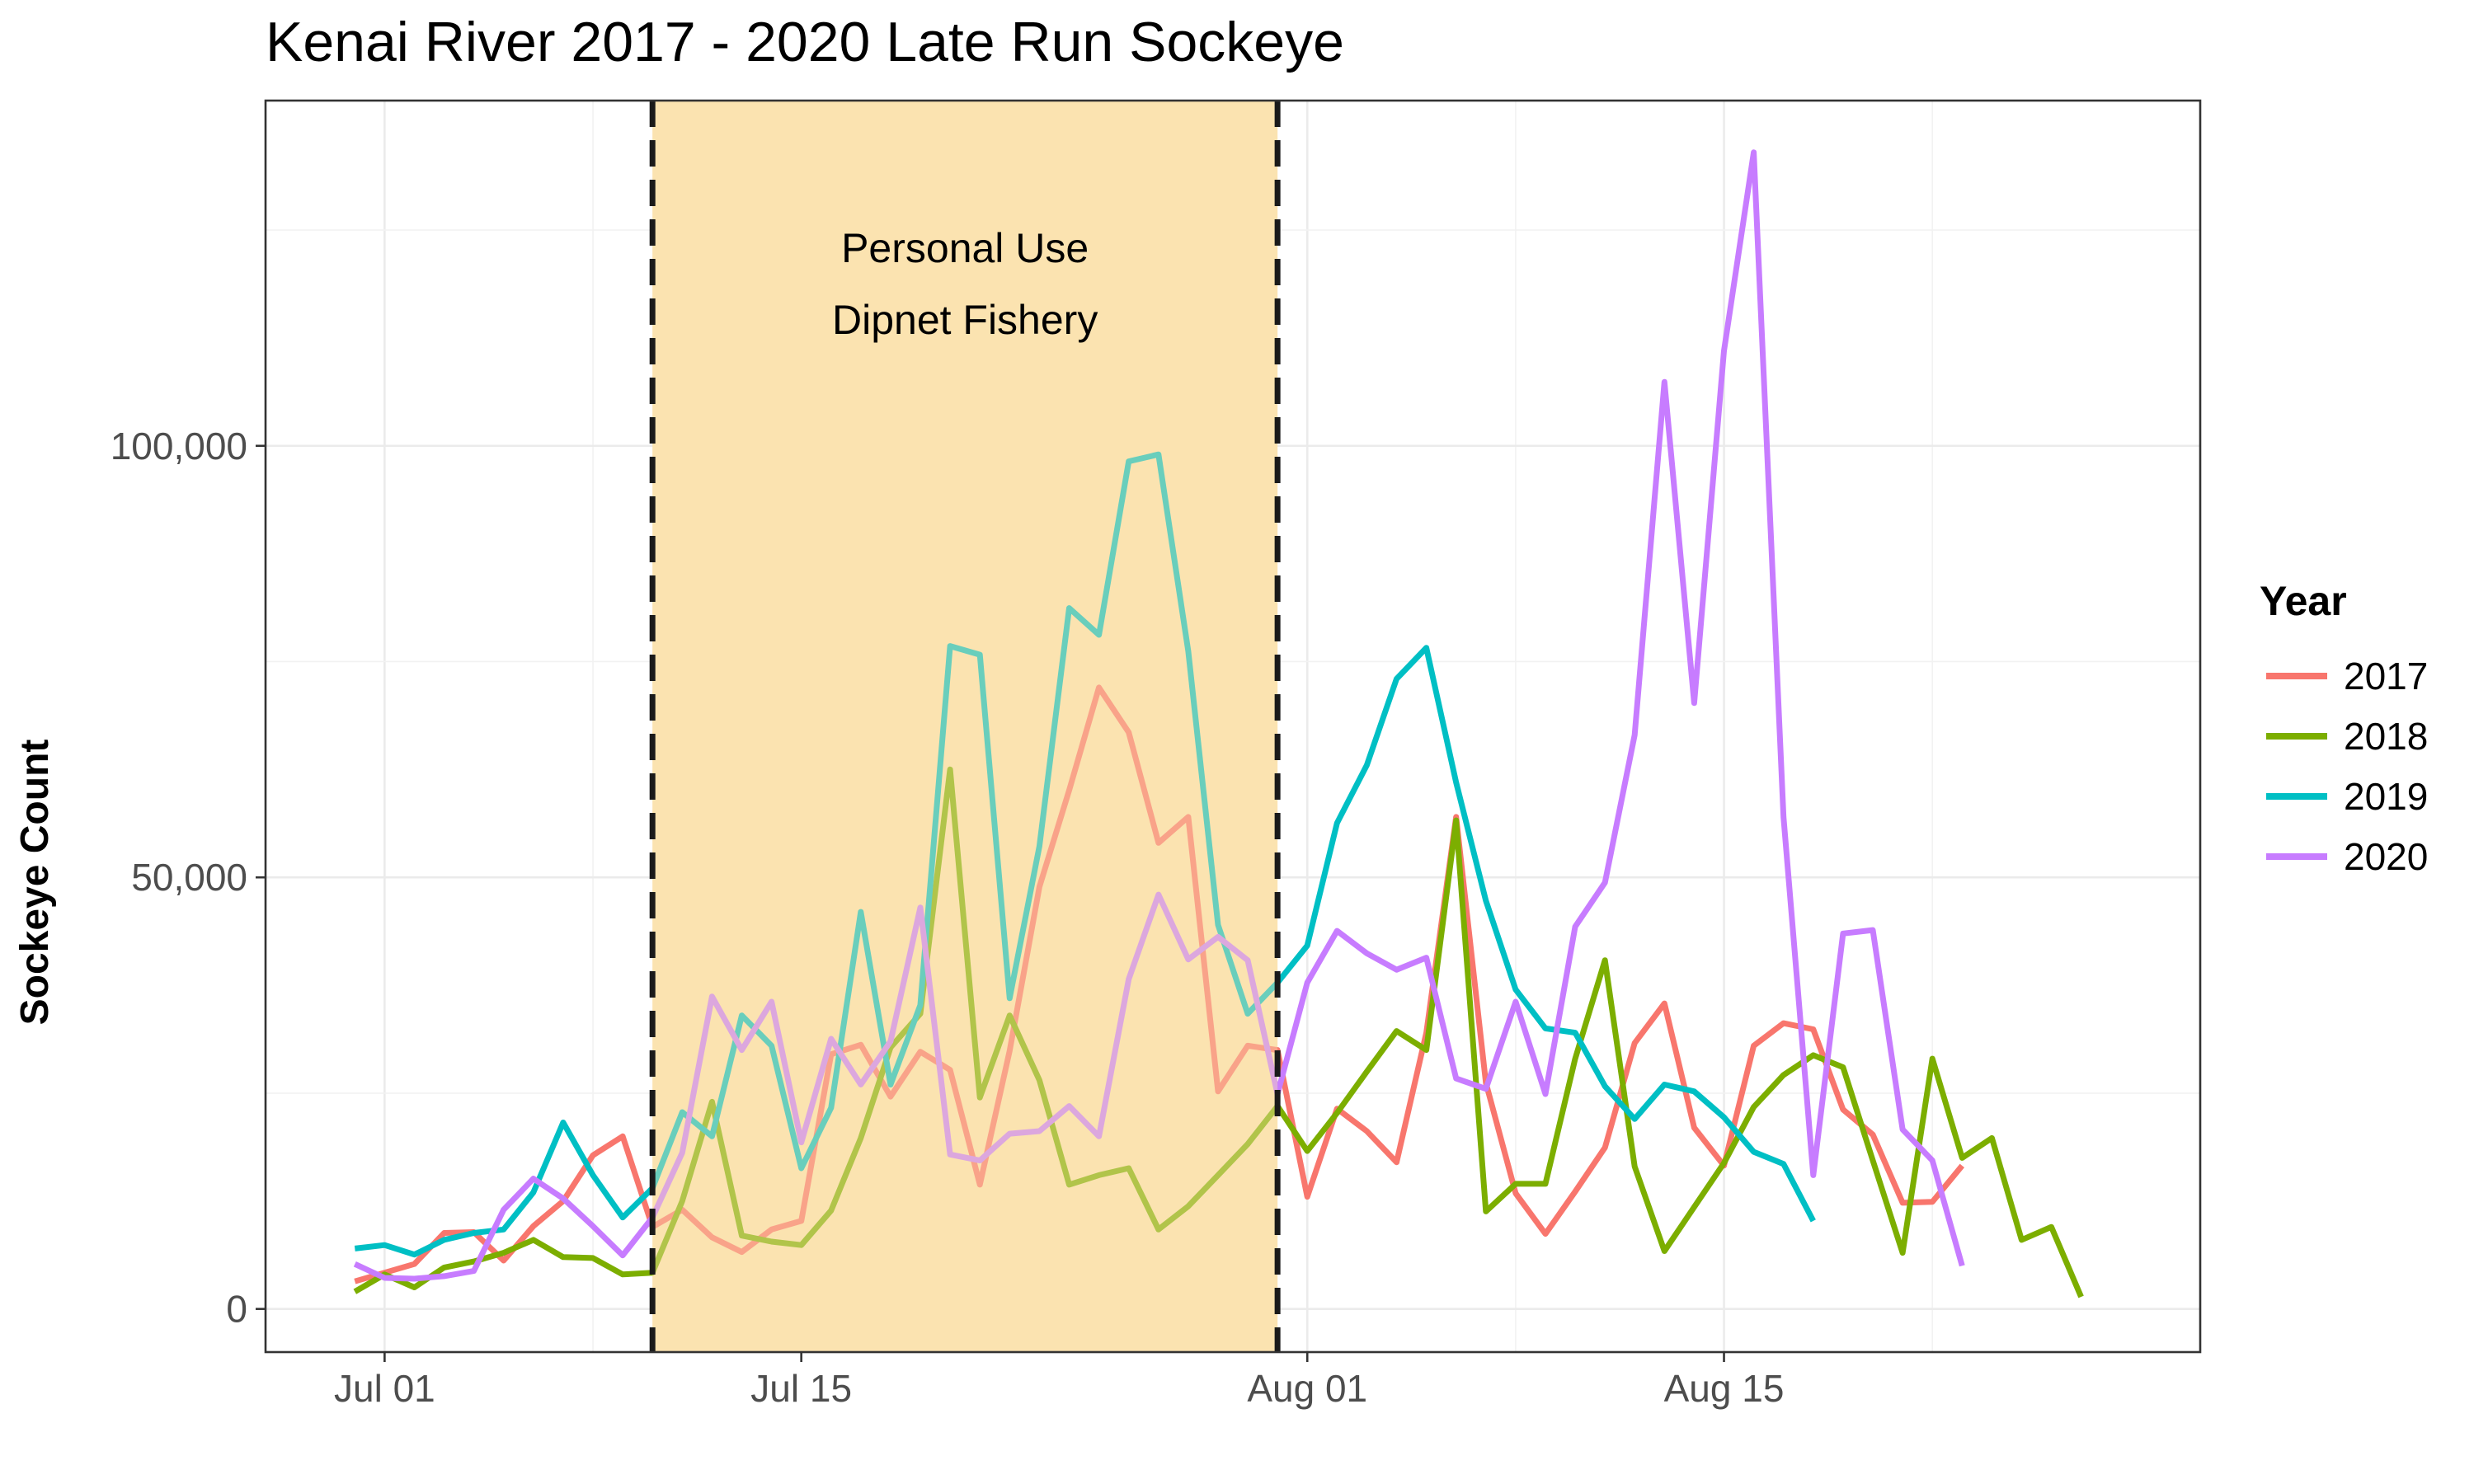 The image size is (2474, 1484). I want to click on legend: Year 2017 2018 2019 2020, so click(2344, 728).